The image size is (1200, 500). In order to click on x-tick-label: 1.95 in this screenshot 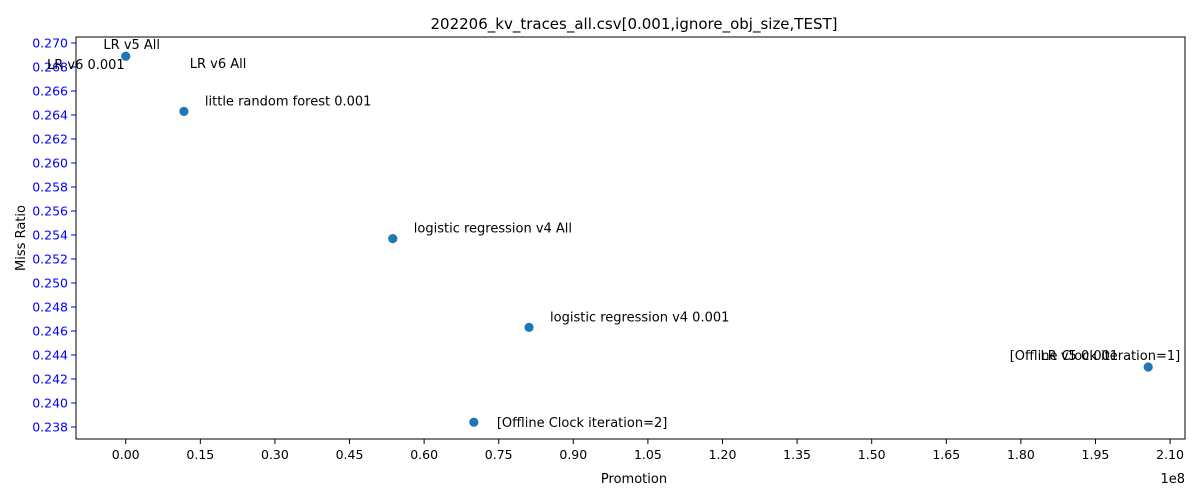, I will do `click(1096, 454)`.